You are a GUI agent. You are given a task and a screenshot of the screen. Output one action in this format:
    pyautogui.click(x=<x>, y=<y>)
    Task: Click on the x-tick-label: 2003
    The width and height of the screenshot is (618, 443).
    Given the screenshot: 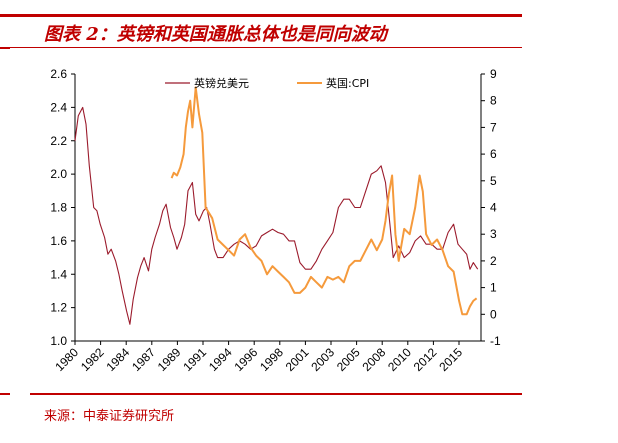 What is the action you would take?
    pyautogui.click(x=322, y=359)
    